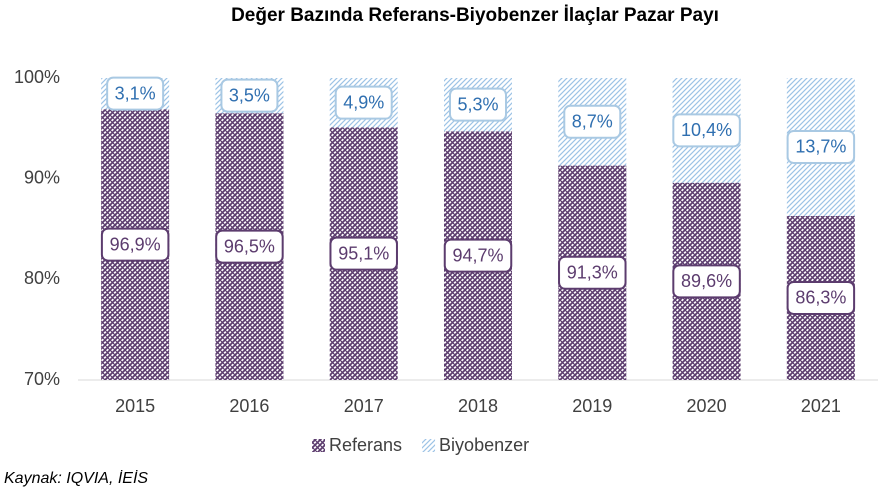  I want to click on data-label: 96,5%, so click(249, 246).